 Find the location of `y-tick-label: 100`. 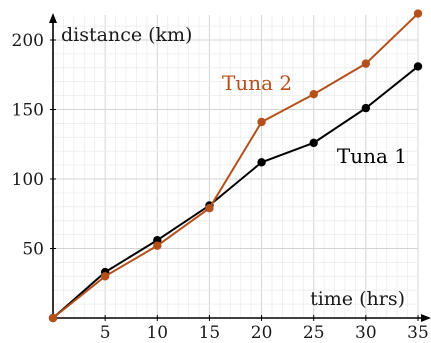

y-tick-label: 100 is located at coordinates (28, 180).